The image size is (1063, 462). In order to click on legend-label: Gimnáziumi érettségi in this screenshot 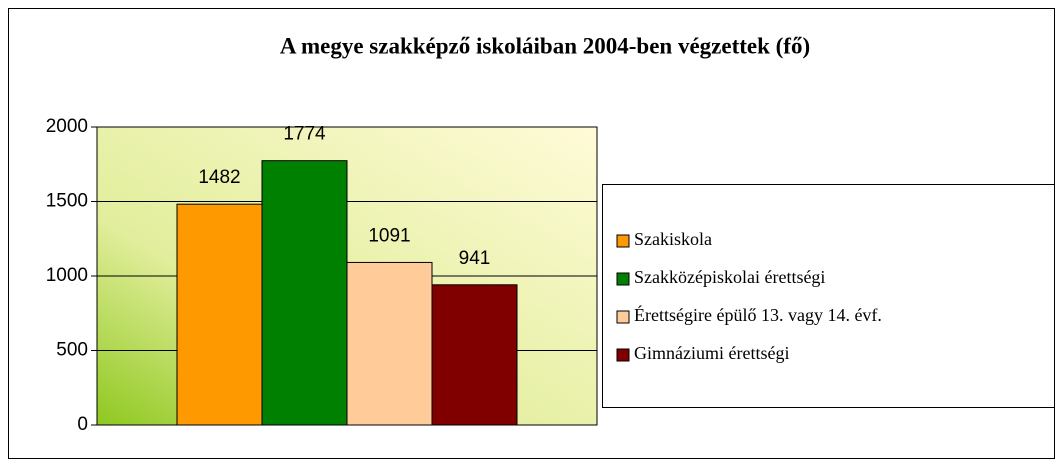, I will do `click(711, 353)`.